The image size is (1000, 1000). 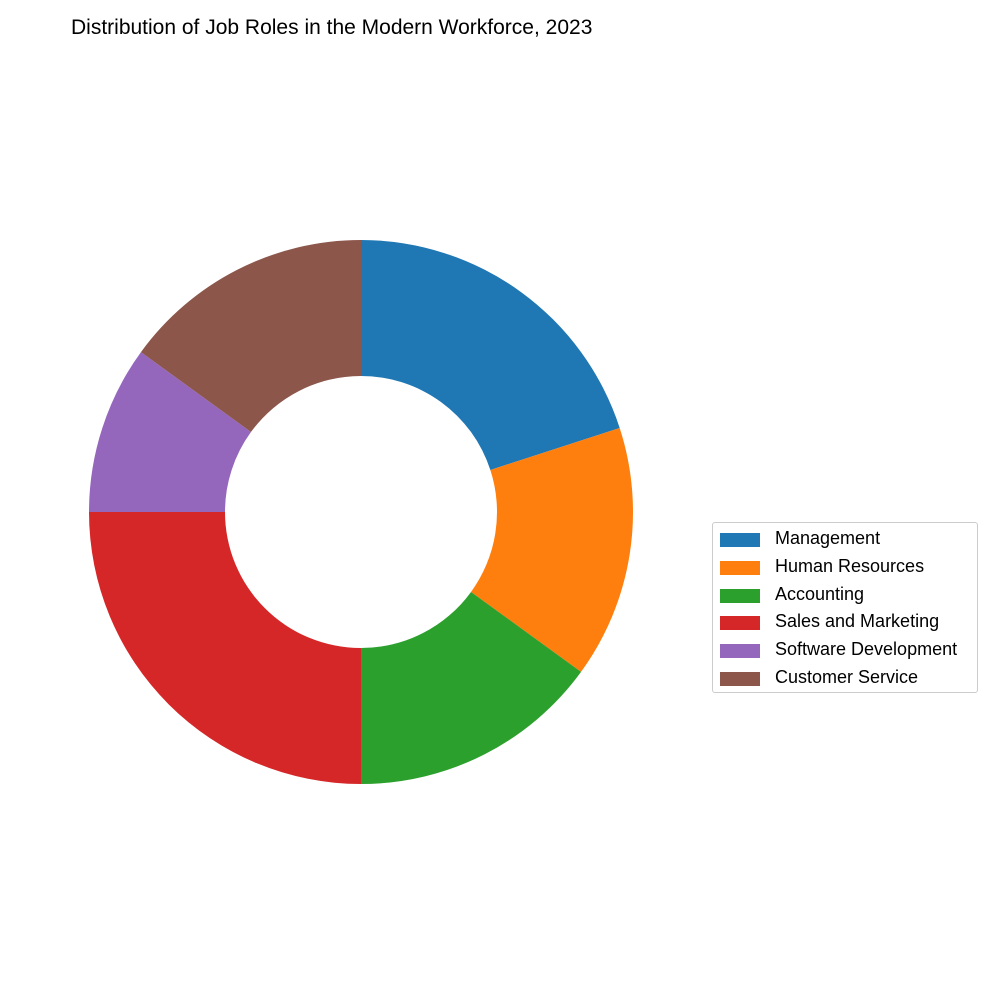 I want to click on legend-label: Customer Service, so click(x=847, y=677).